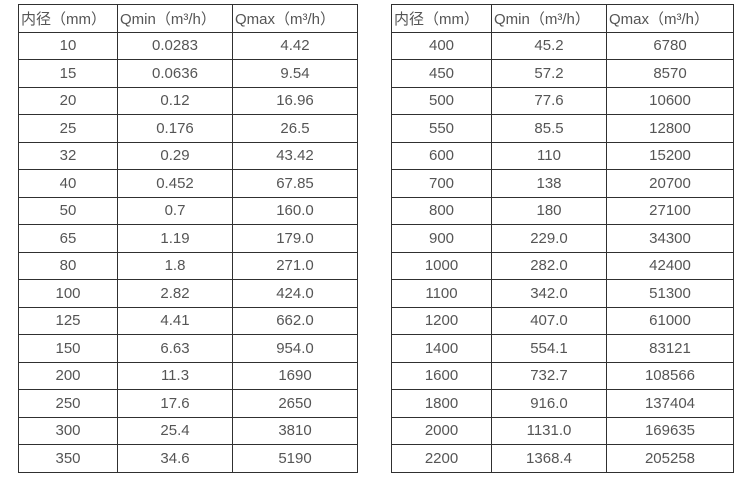 Image resolution: width=750 pixels, height=483 pixels. I want to click on table-cell: 662.0, so click(295, 320).